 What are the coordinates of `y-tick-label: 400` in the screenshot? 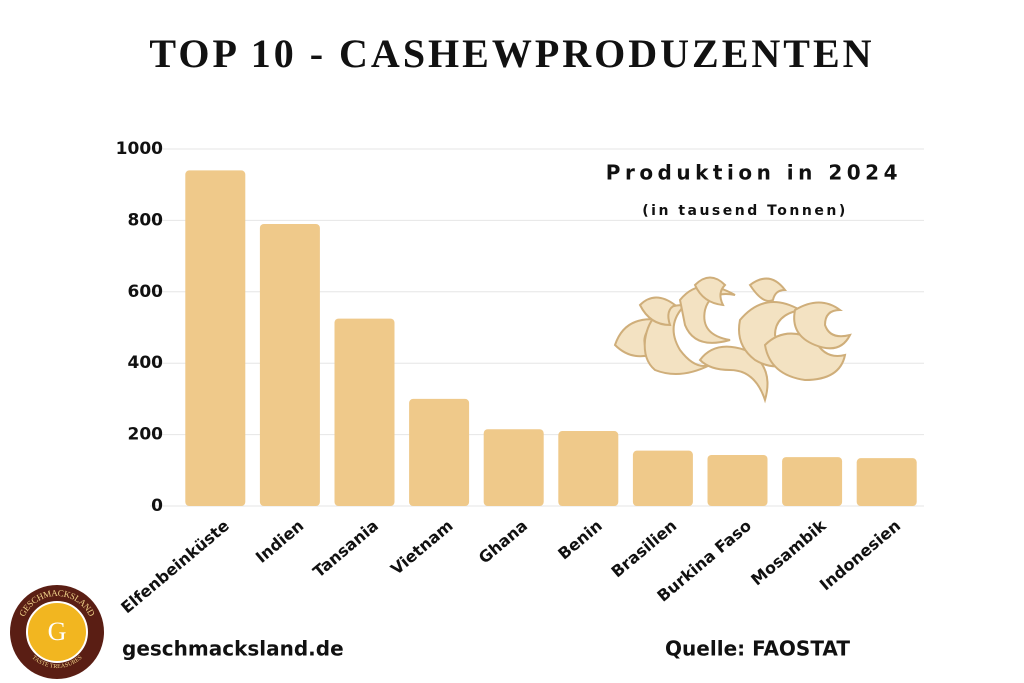 It's located at (146, 363).